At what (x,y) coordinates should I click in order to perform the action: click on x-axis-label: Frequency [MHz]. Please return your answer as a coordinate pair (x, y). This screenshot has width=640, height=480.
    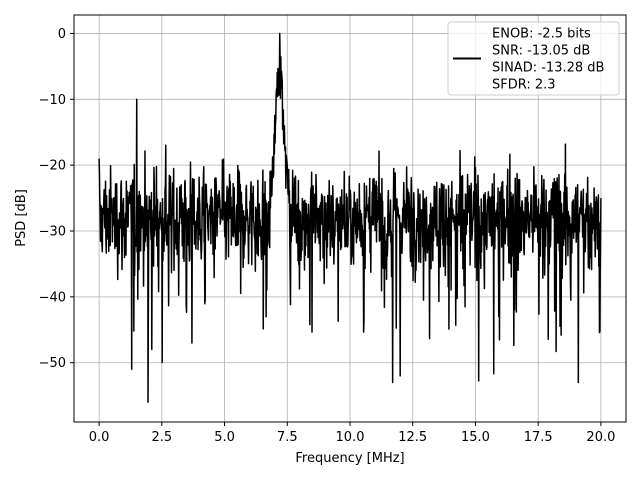
    Looking at the image, I should click on (349, 458).